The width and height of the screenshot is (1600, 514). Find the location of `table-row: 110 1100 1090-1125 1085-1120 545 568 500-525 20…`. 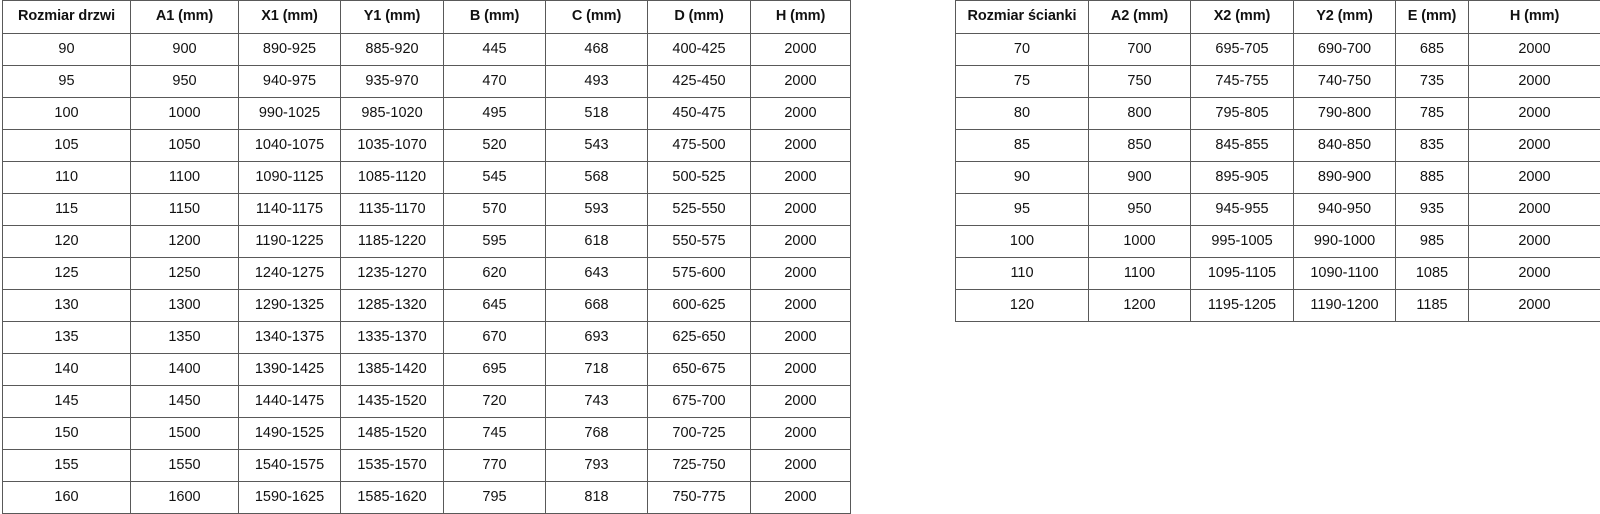

table-row: 110 1100 1090-1125 1085-1120 545 568 500-525 20… is located at coordinates (426, 177).